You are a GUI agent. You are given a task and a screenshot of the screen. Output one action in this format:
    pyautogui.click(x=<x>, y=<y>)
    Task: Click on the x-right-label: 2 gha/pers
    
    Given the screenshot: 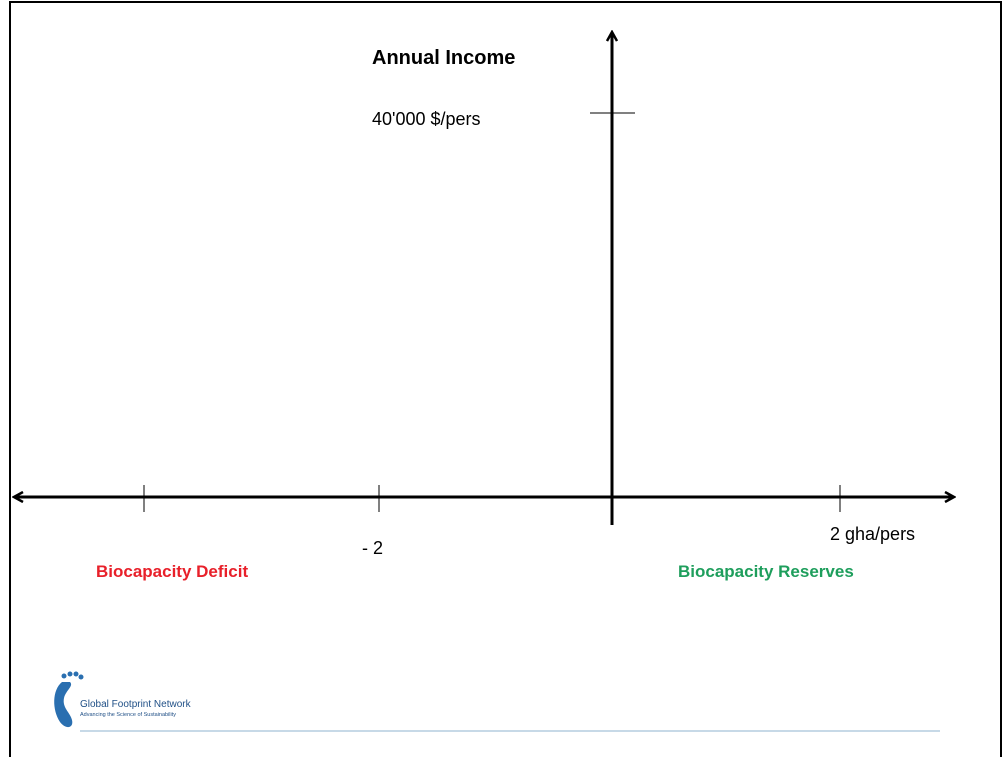 What is the action you would take?
    pyautogui.click(x=872, y=534)
    